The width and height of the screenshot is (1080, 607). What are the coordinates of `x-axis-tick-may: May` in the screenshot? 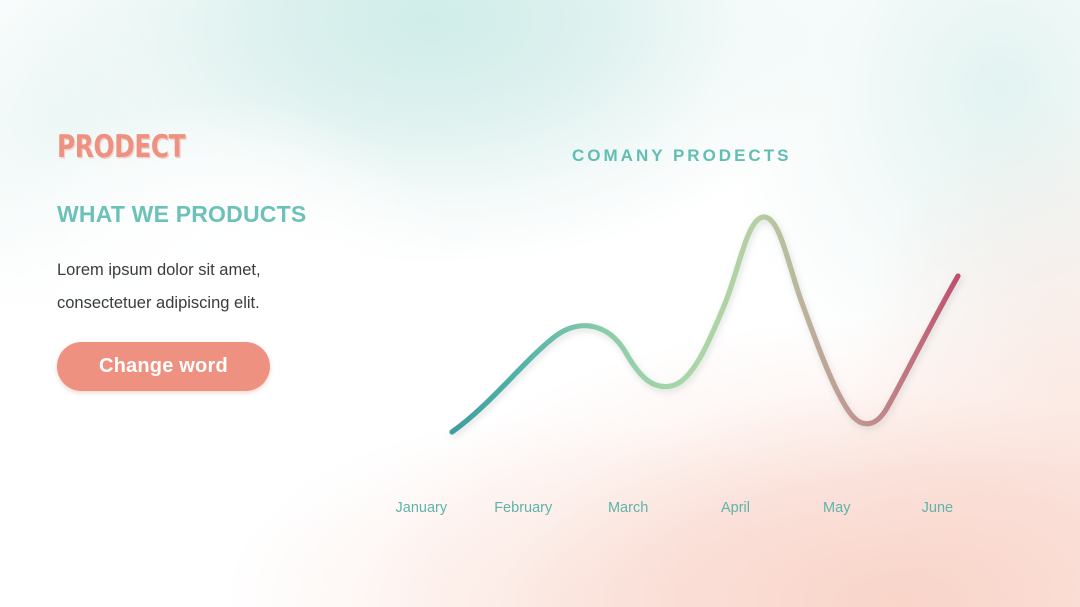 It's located at (837, 508).